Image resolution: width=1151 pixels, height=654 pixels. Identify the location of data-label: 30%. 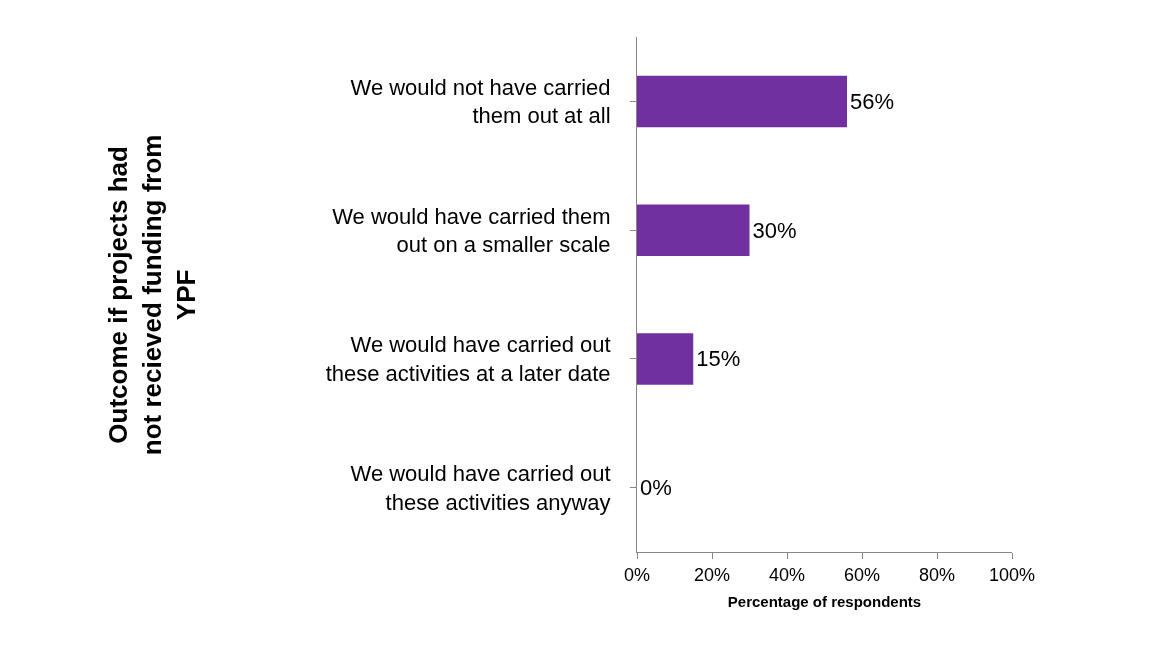
(774, 230).